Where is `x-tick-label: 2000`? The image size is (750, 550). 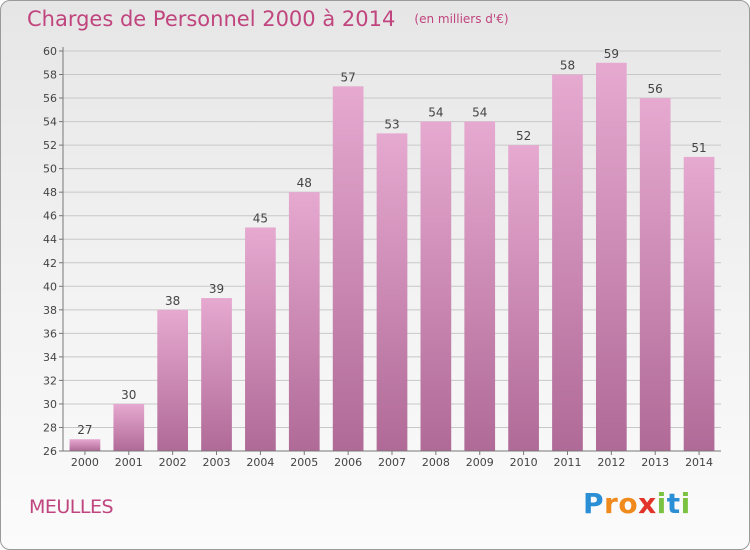 x-tick-label: 2000 is located at coordinates (85, 462).